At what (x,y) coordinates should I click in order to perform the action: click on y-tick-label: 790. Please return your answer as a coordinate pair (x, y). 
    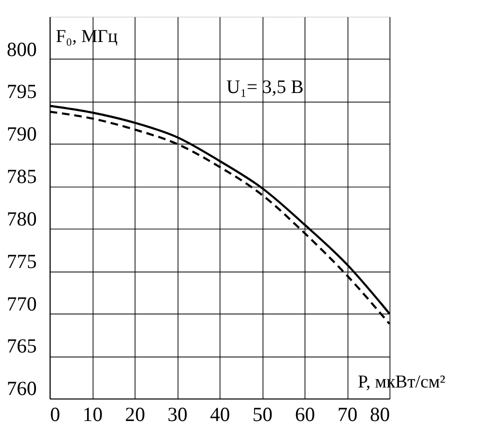
    Looking at the image, I should click on (21, 135).